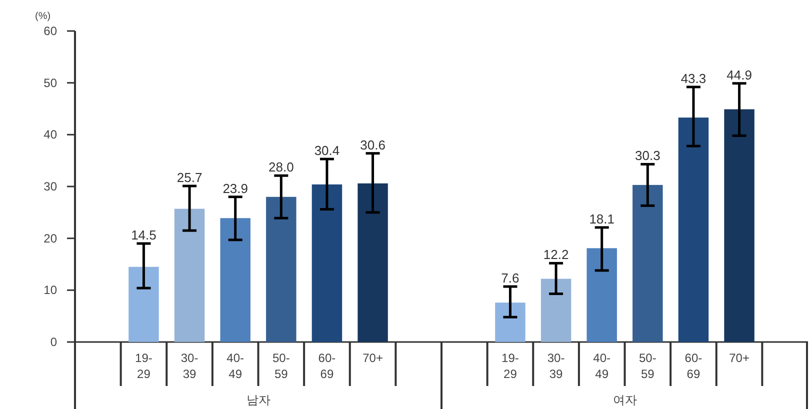  Describe the element at coordinates (51, 238) in the screenshot. I see `y-tick-label: 20` at that location.